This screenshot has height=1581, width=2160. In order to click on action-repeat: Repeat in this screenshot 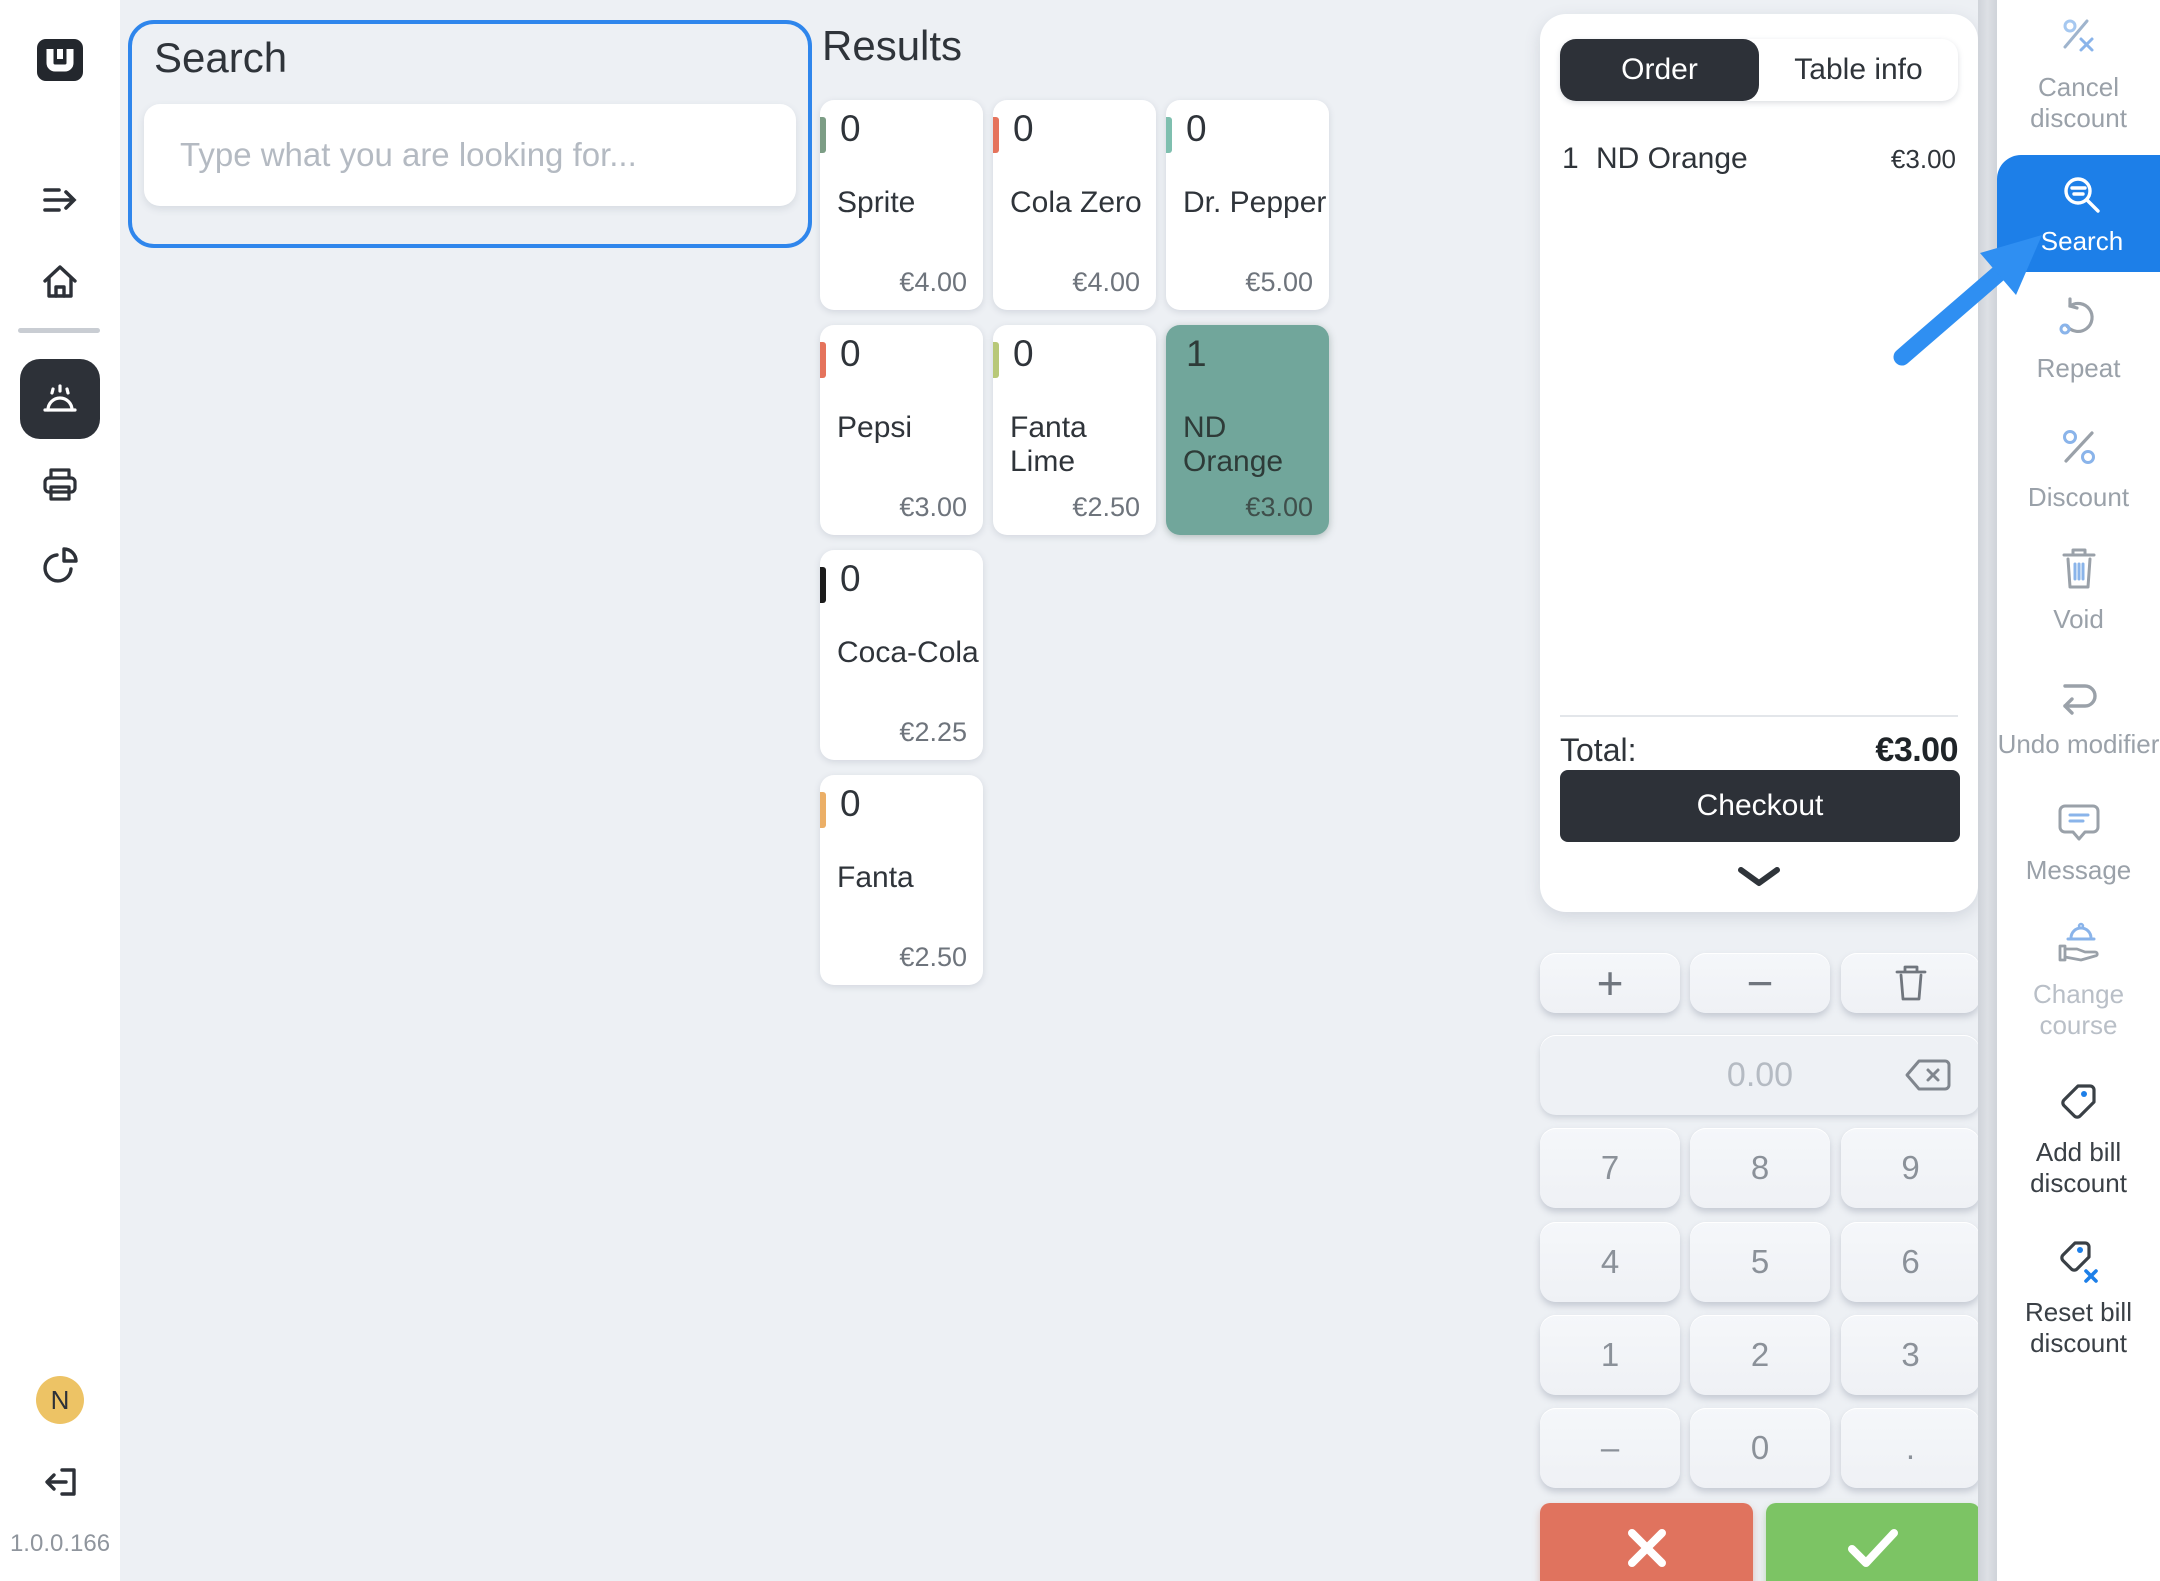, I will do `click(2078, 340)`.